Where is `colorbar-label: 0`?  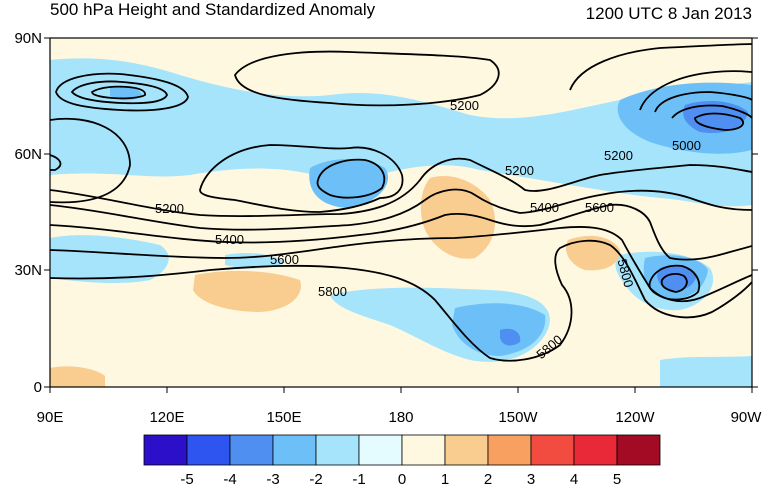
colorbar-label: 0 is located at coordinates (402, 479).